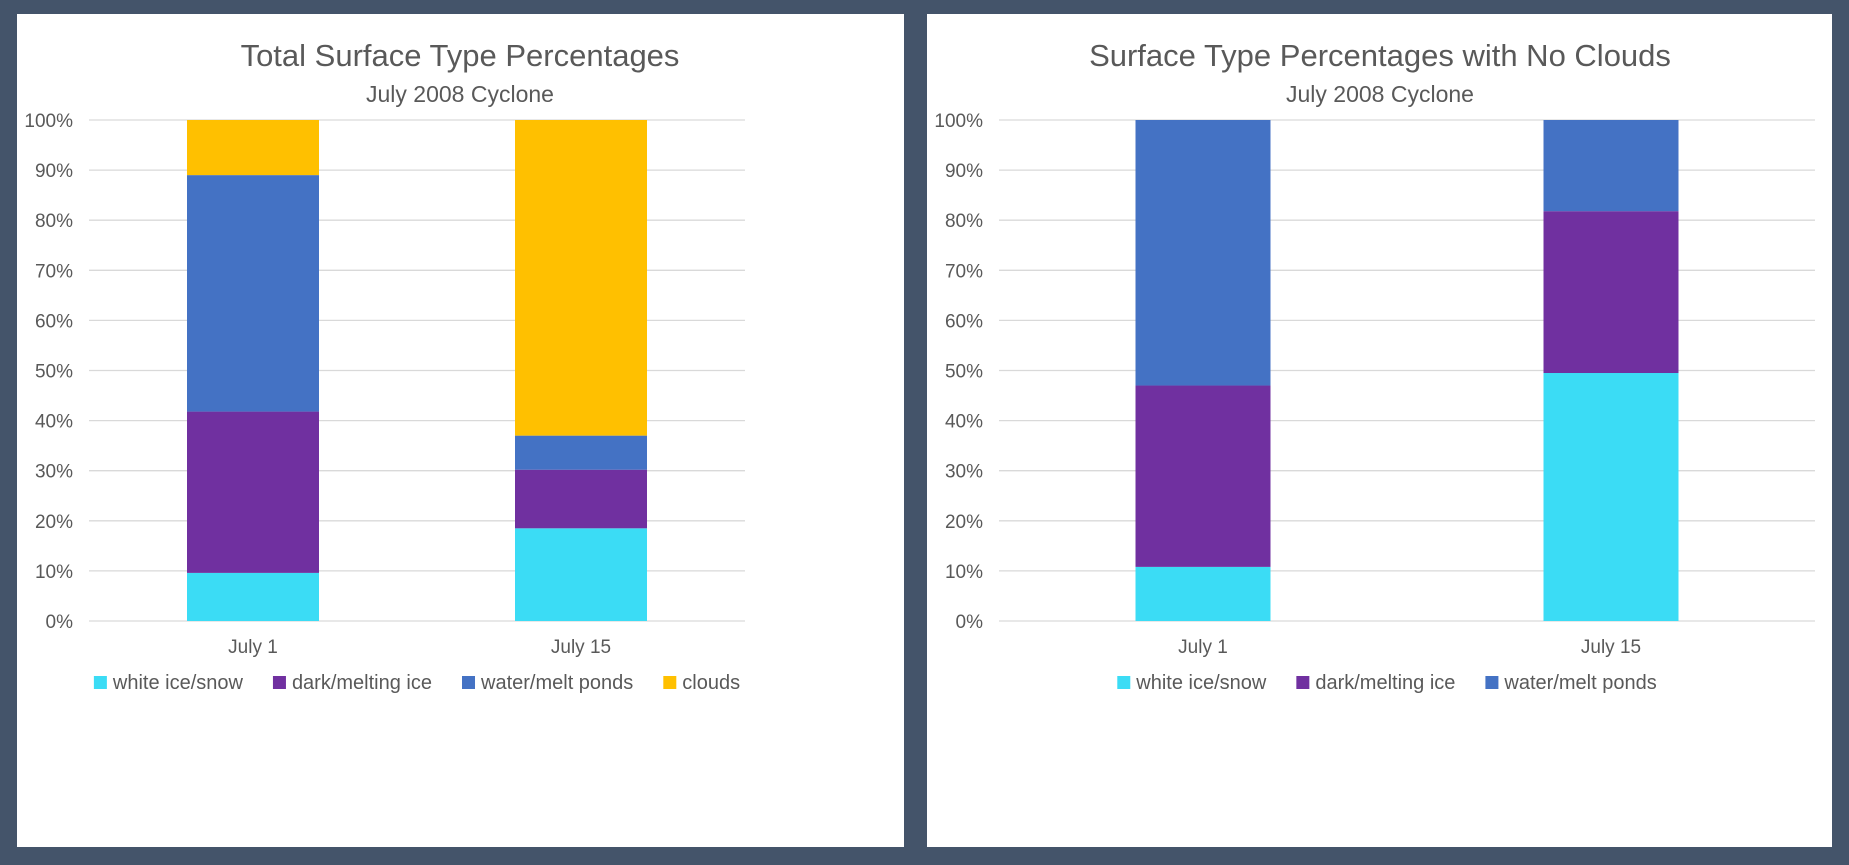 Image resolution: width=1849 pixels, height=865 pixels. I want to click on chart-title: Total Surface Type Percentages, so click(460, 55).